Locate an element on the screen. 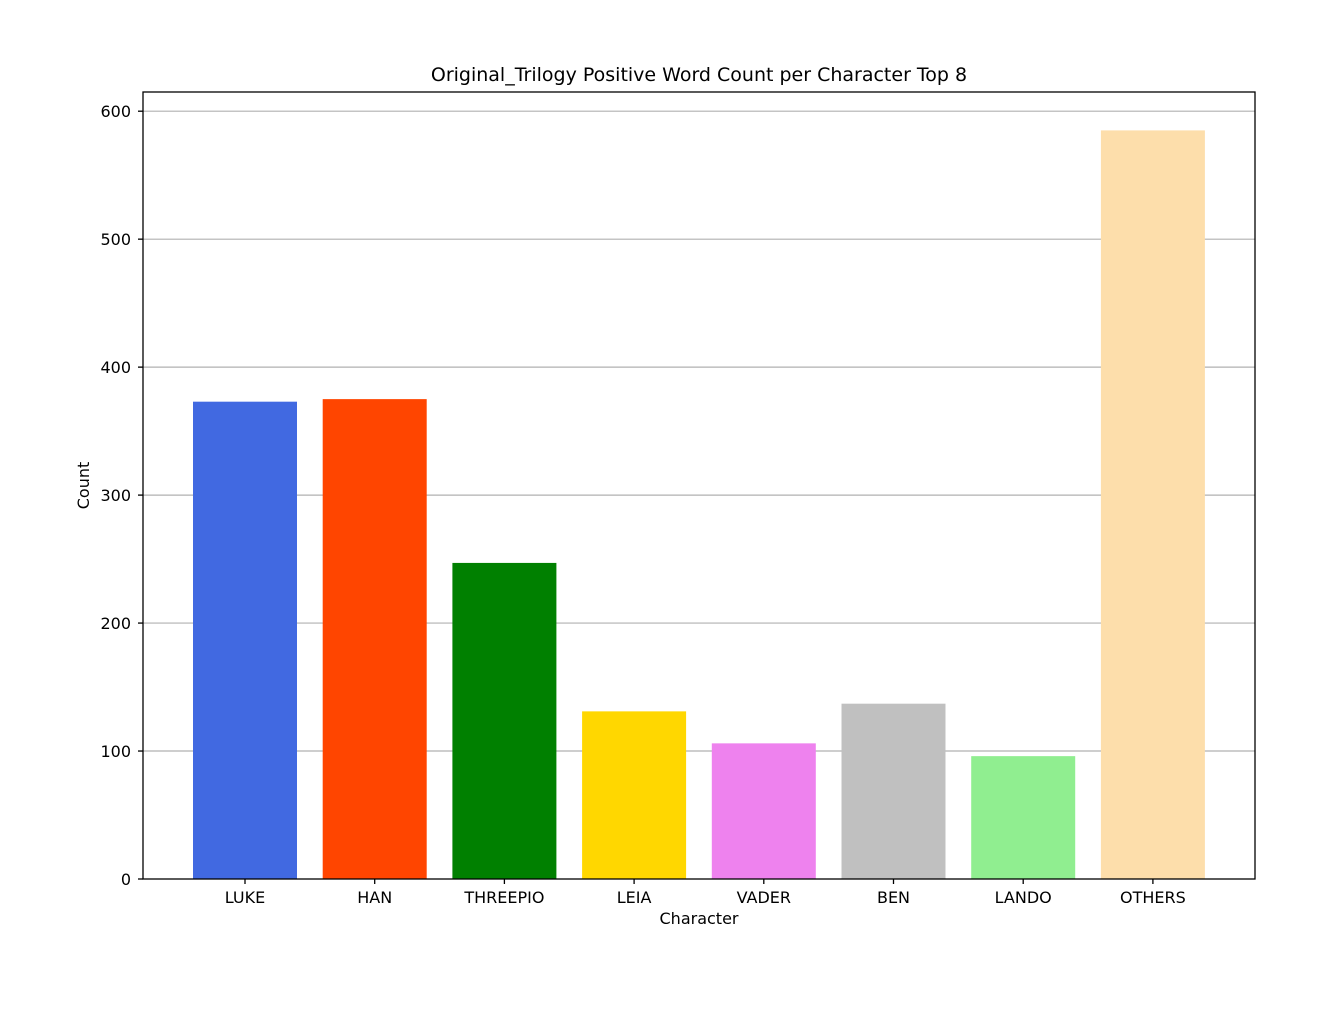 This screenshot has width=1320, height=1020. x-tick-label: LANDO is located at coordinates (1023, 897).